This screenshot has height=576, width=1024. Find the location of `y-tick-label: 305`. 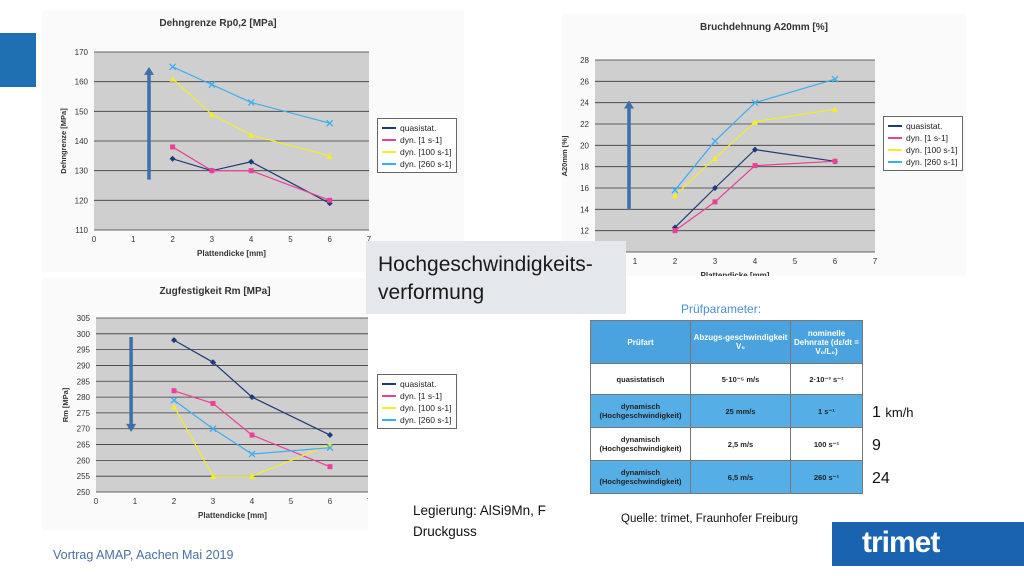

y-tick-label: 305 is located at coordinates (84, 318).